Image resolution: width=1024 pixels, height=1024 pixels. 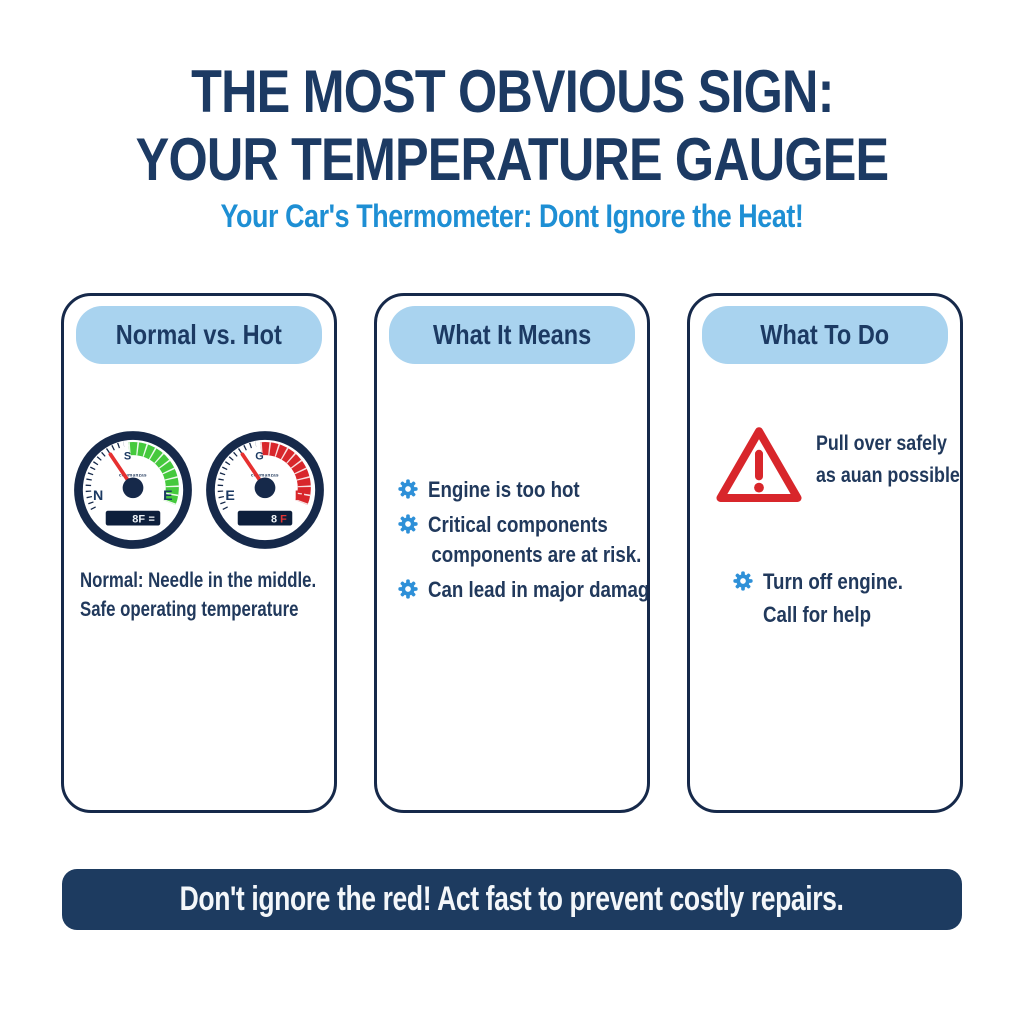 I want to click on gauge-left-label: E, so click(x=229, y=496).